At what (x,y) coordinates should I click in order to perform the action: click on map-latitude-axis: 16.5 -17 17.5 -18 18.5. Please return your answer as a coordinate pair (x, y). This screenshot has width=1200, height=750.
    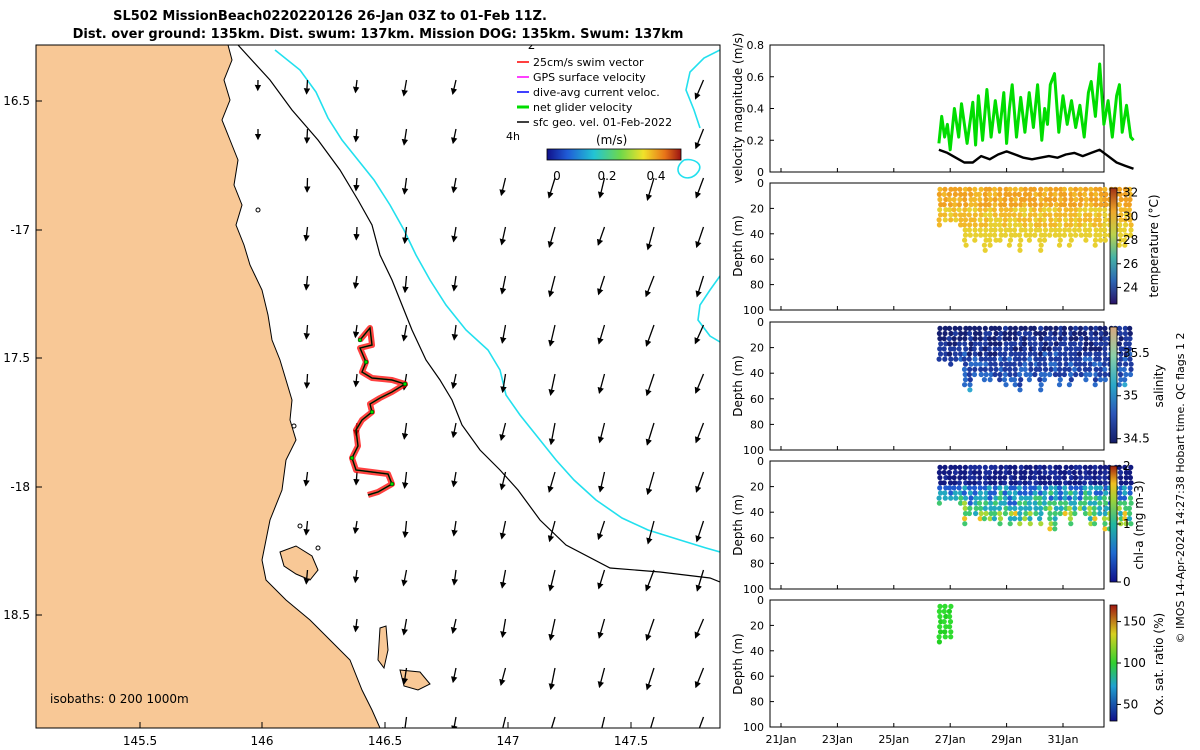
    Looking at the image, I should click on (22, 358).